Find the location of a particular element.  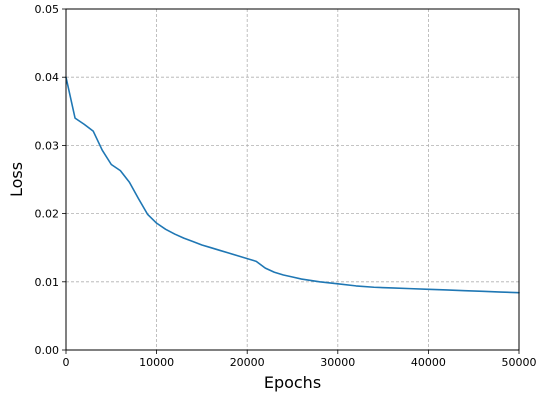

x-axis-title: Epochs is located at coordinates (292, 382).